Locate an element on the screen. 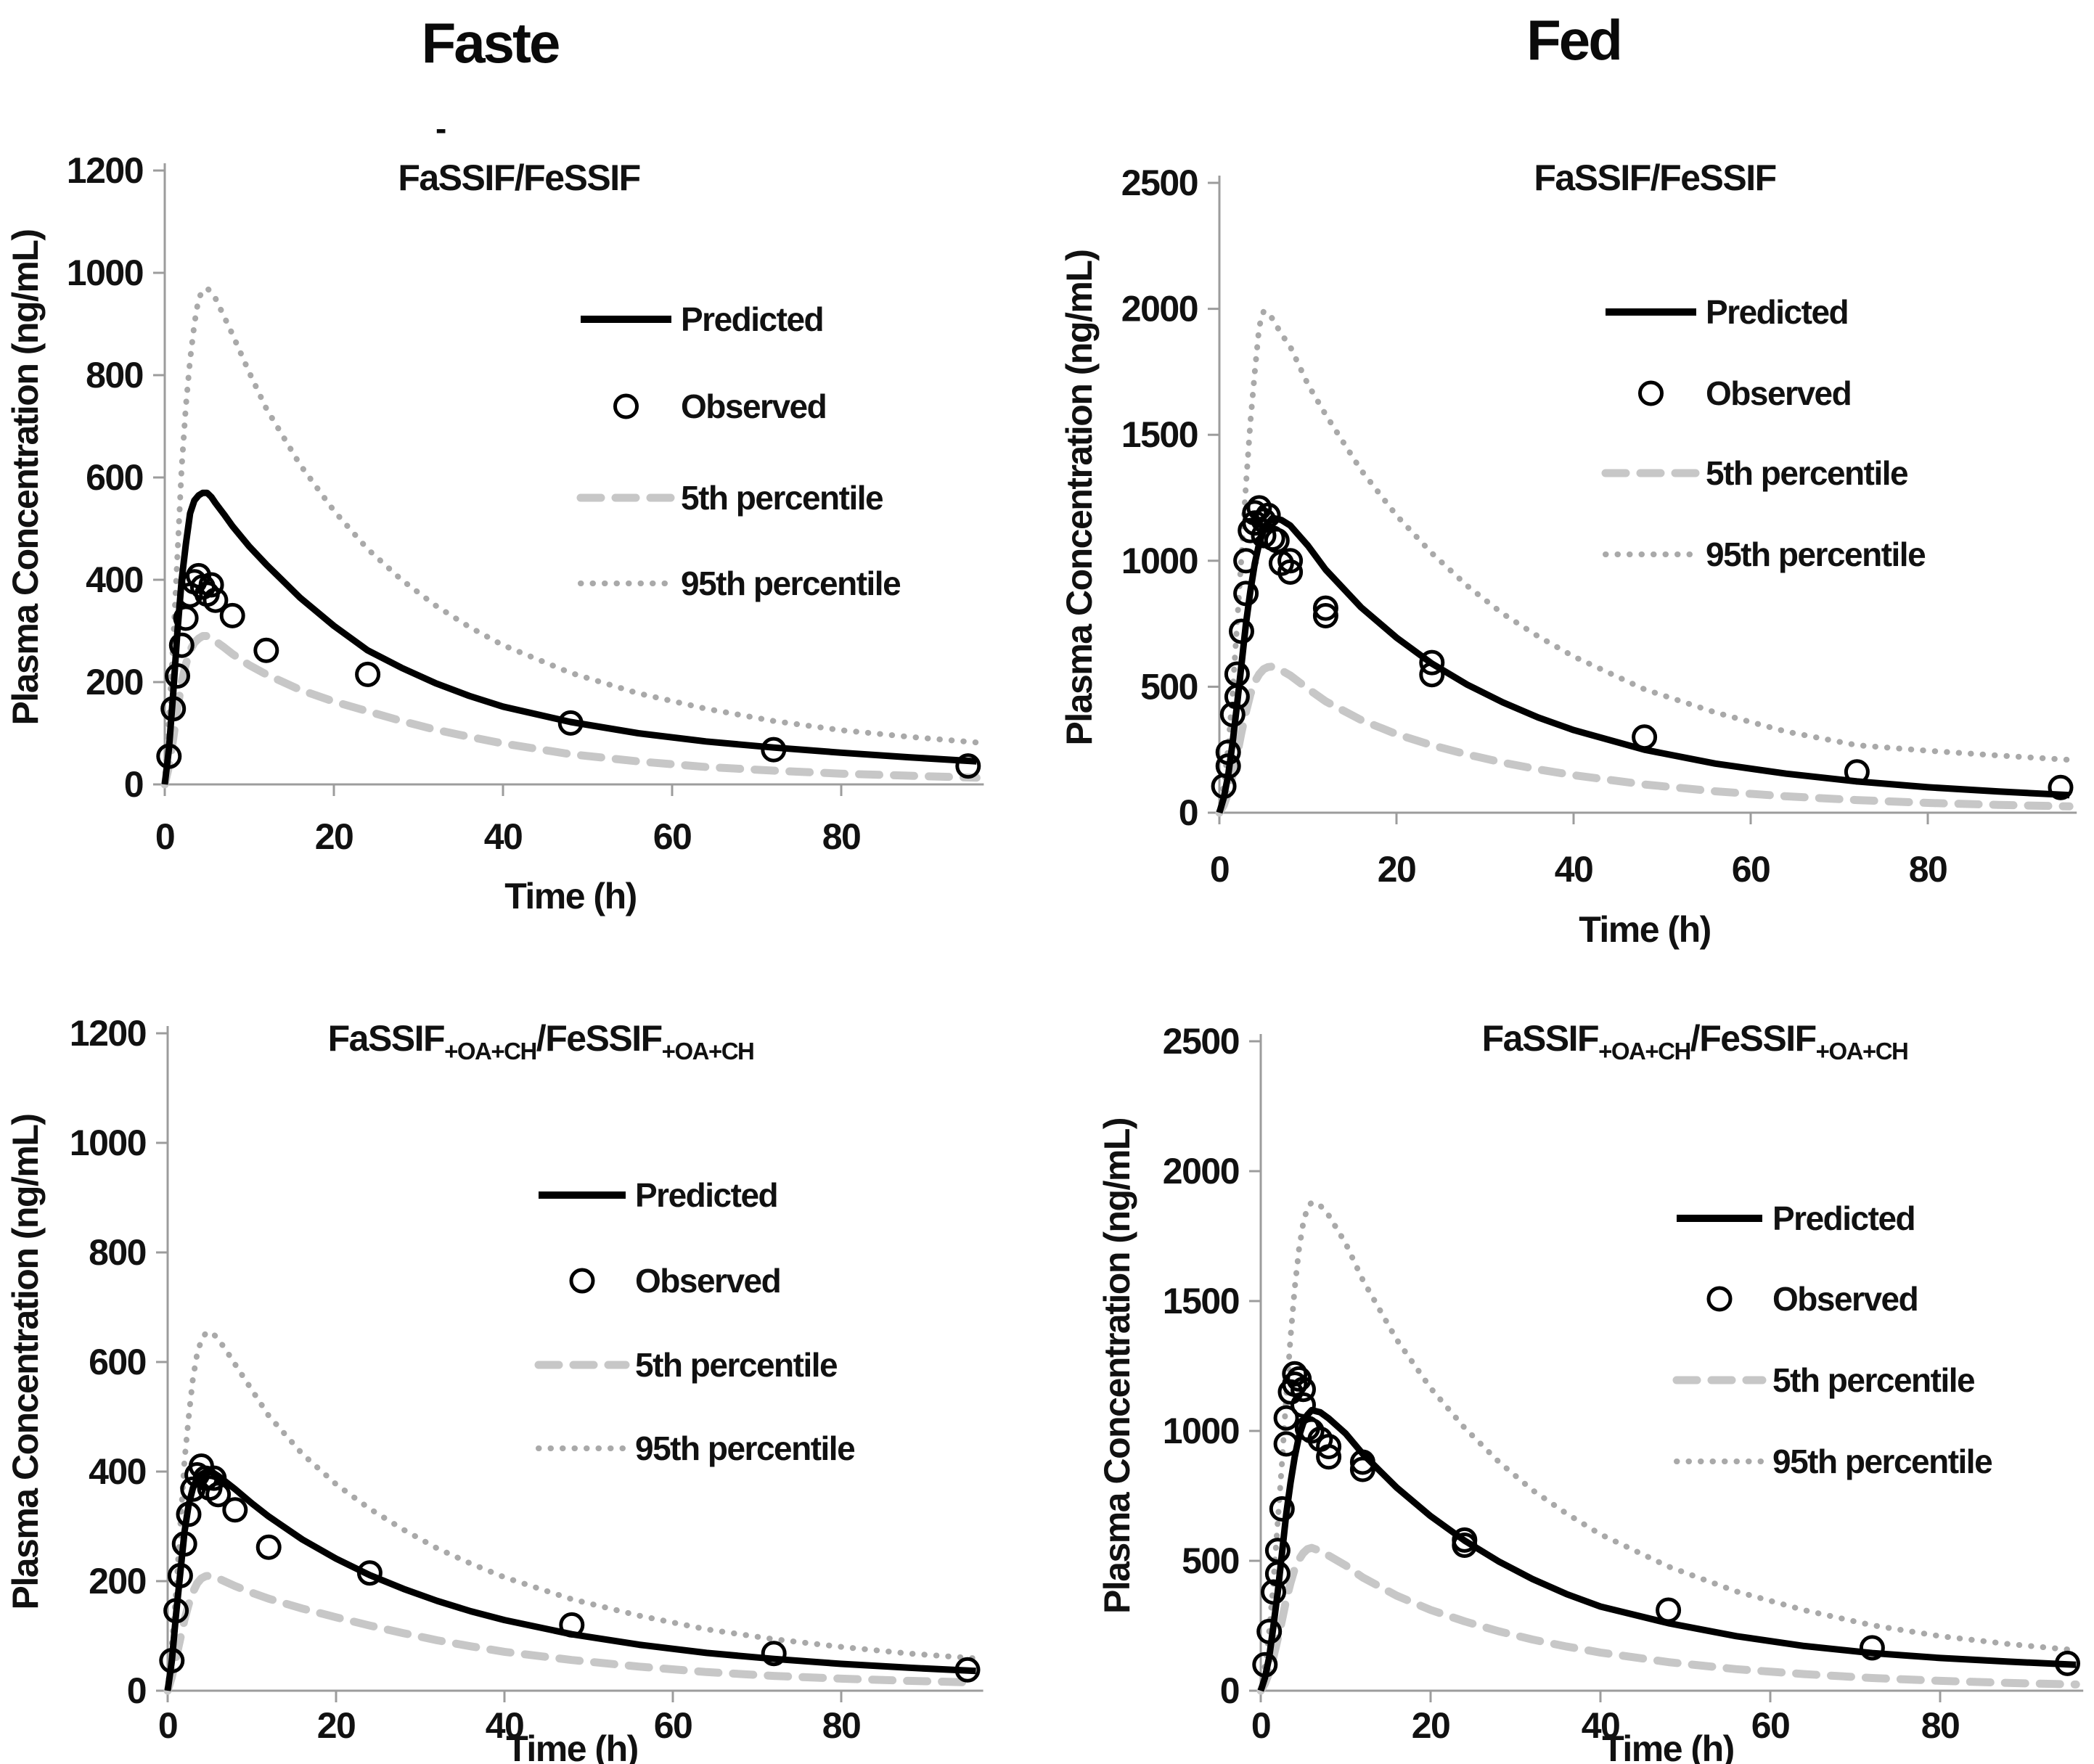  y-tick-label: 400 is located at coordinates (118, 1471).